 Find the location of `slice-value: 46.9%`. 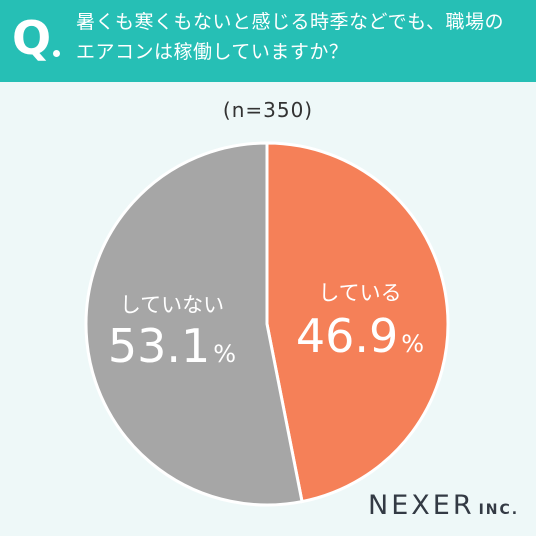

slice-value: 46.9% is located at coordinates (360, 336).